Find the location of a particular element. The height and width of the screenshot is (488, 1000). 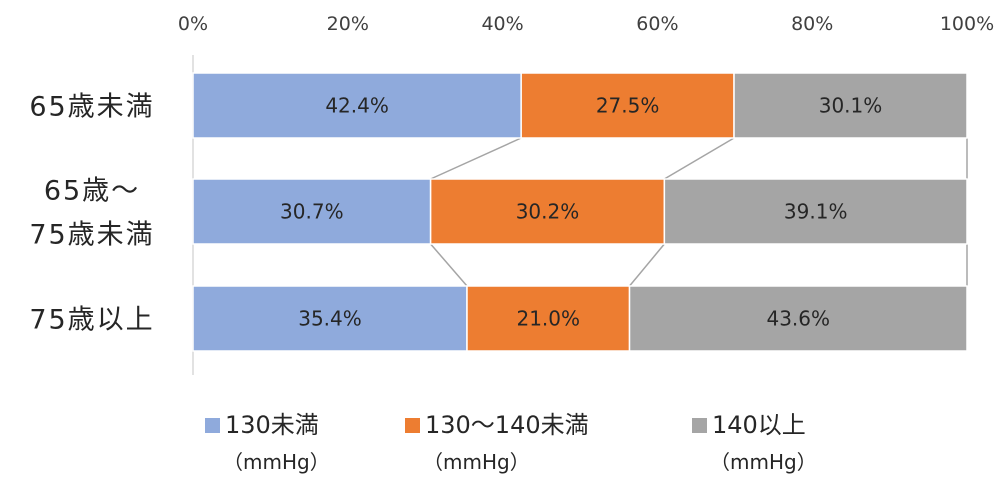

bar-data-label: 30.1% is located at coordinates (851, 106).